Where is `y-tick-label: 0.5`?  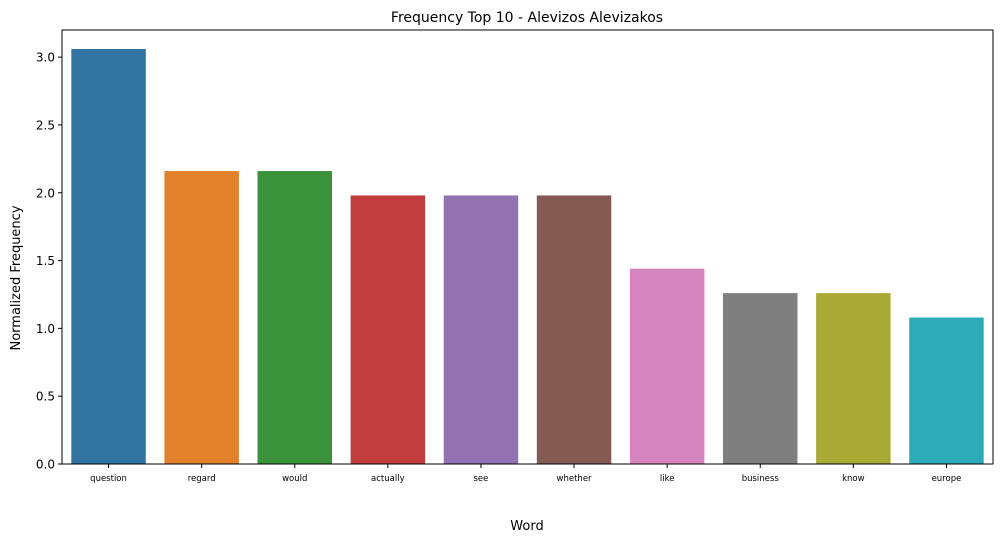
y-tick-label: 0.5 is located at coordinates (45, 397).